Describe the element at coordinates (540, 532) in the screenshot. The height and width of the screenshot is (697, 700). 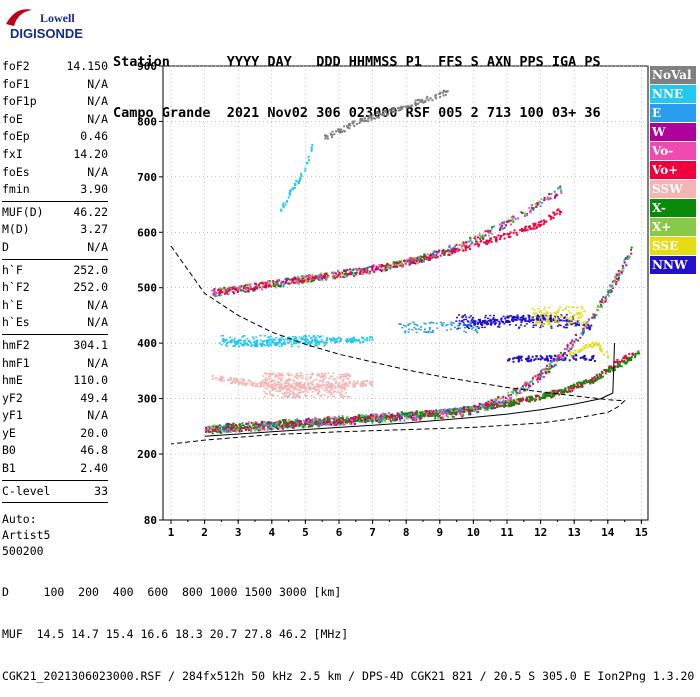
I see `x-tick-label: 12` at that location.